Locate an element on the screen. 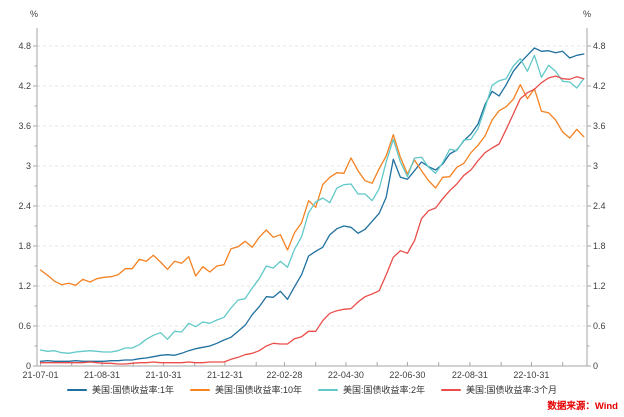  legend-label-10y: 美国:国债收益率:10年 is located at coordinates (258, 390).